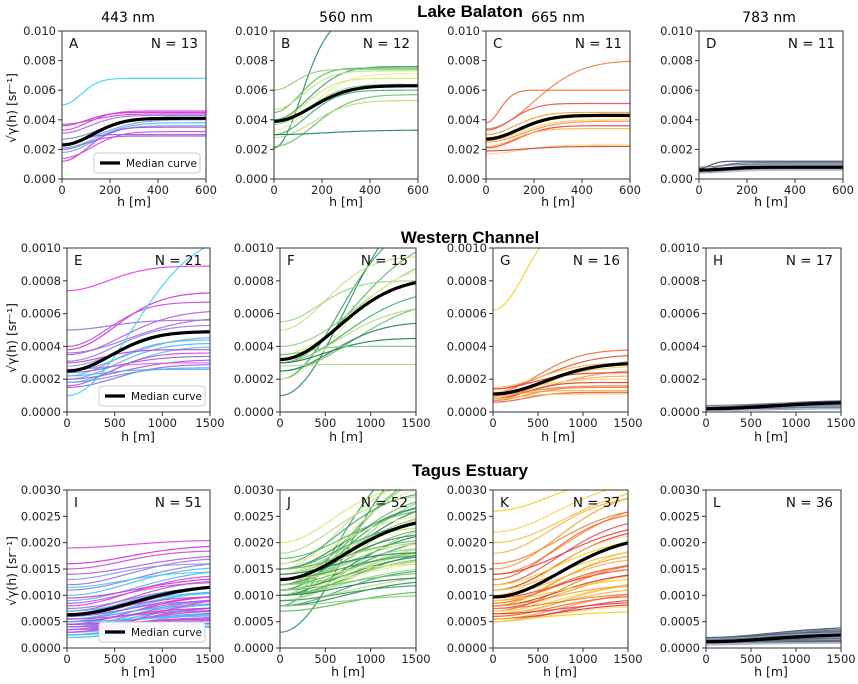 The width and height of the screenshot is (858, 684). What do you see at coordinates (162, 659) in the screenshot?
I see `x-tick-label-i-2: 1000` at bounding box center [162, 659].